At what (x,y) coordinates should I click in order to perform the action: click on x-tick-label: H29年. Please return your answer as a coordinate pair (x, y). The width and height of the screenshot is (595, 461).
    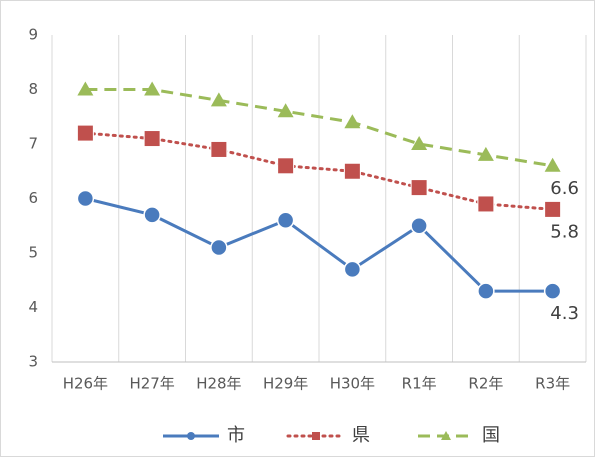
    Looking at the image, I should click on (285, 384).